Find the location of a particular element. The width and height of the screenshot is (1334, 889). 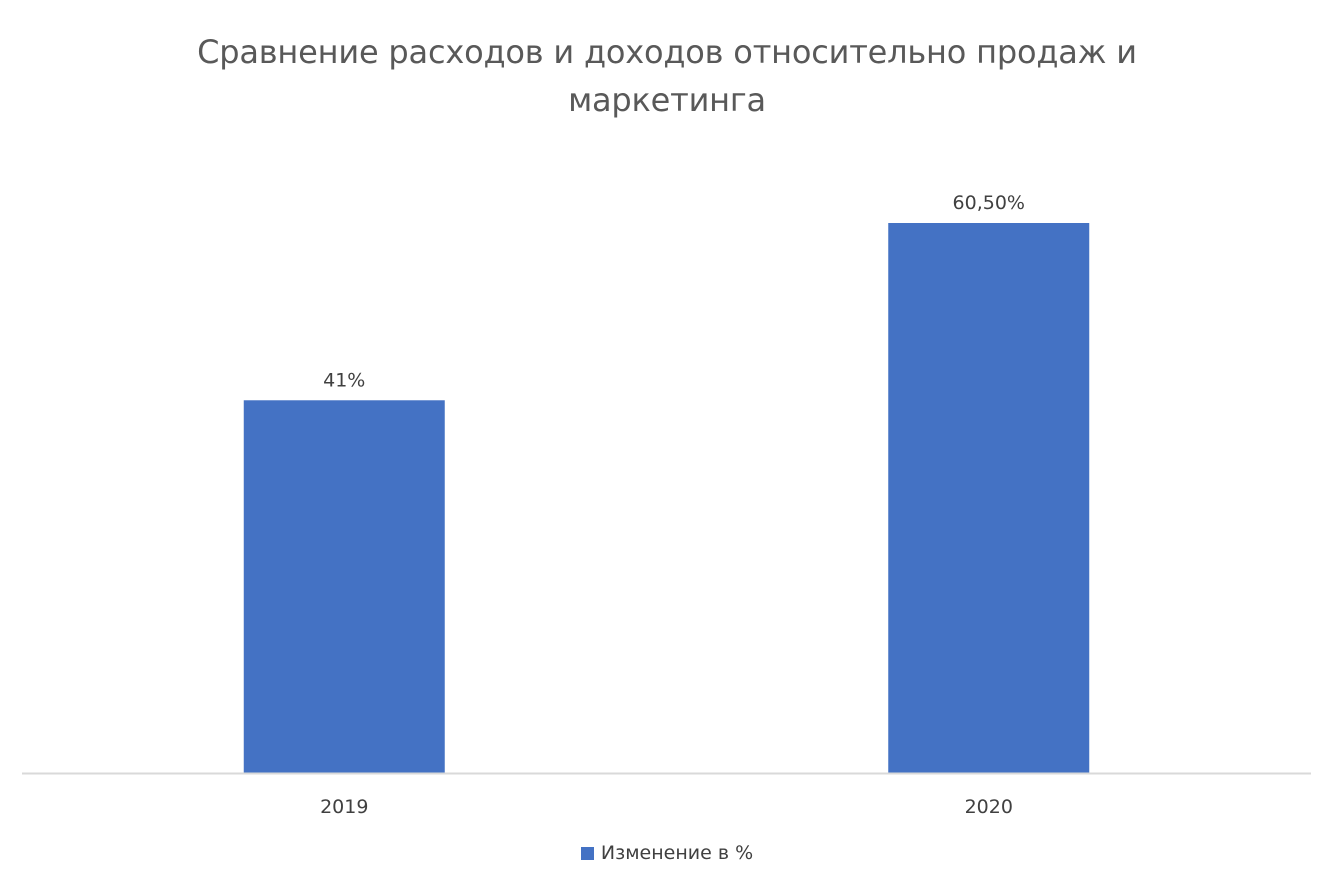

legend-label: Изменение в % is located at coordinates (677, 853).